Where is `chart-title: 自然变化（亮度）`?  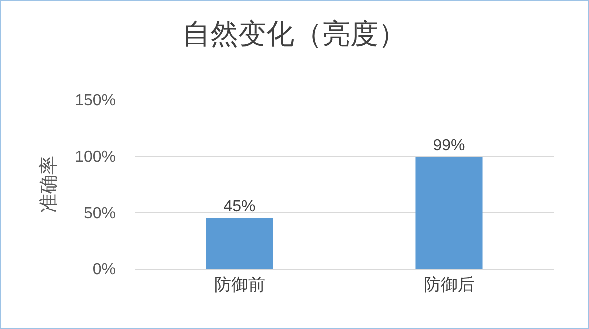
chart-title: 自然变化（亮度） is located at coordinates (294, 34).